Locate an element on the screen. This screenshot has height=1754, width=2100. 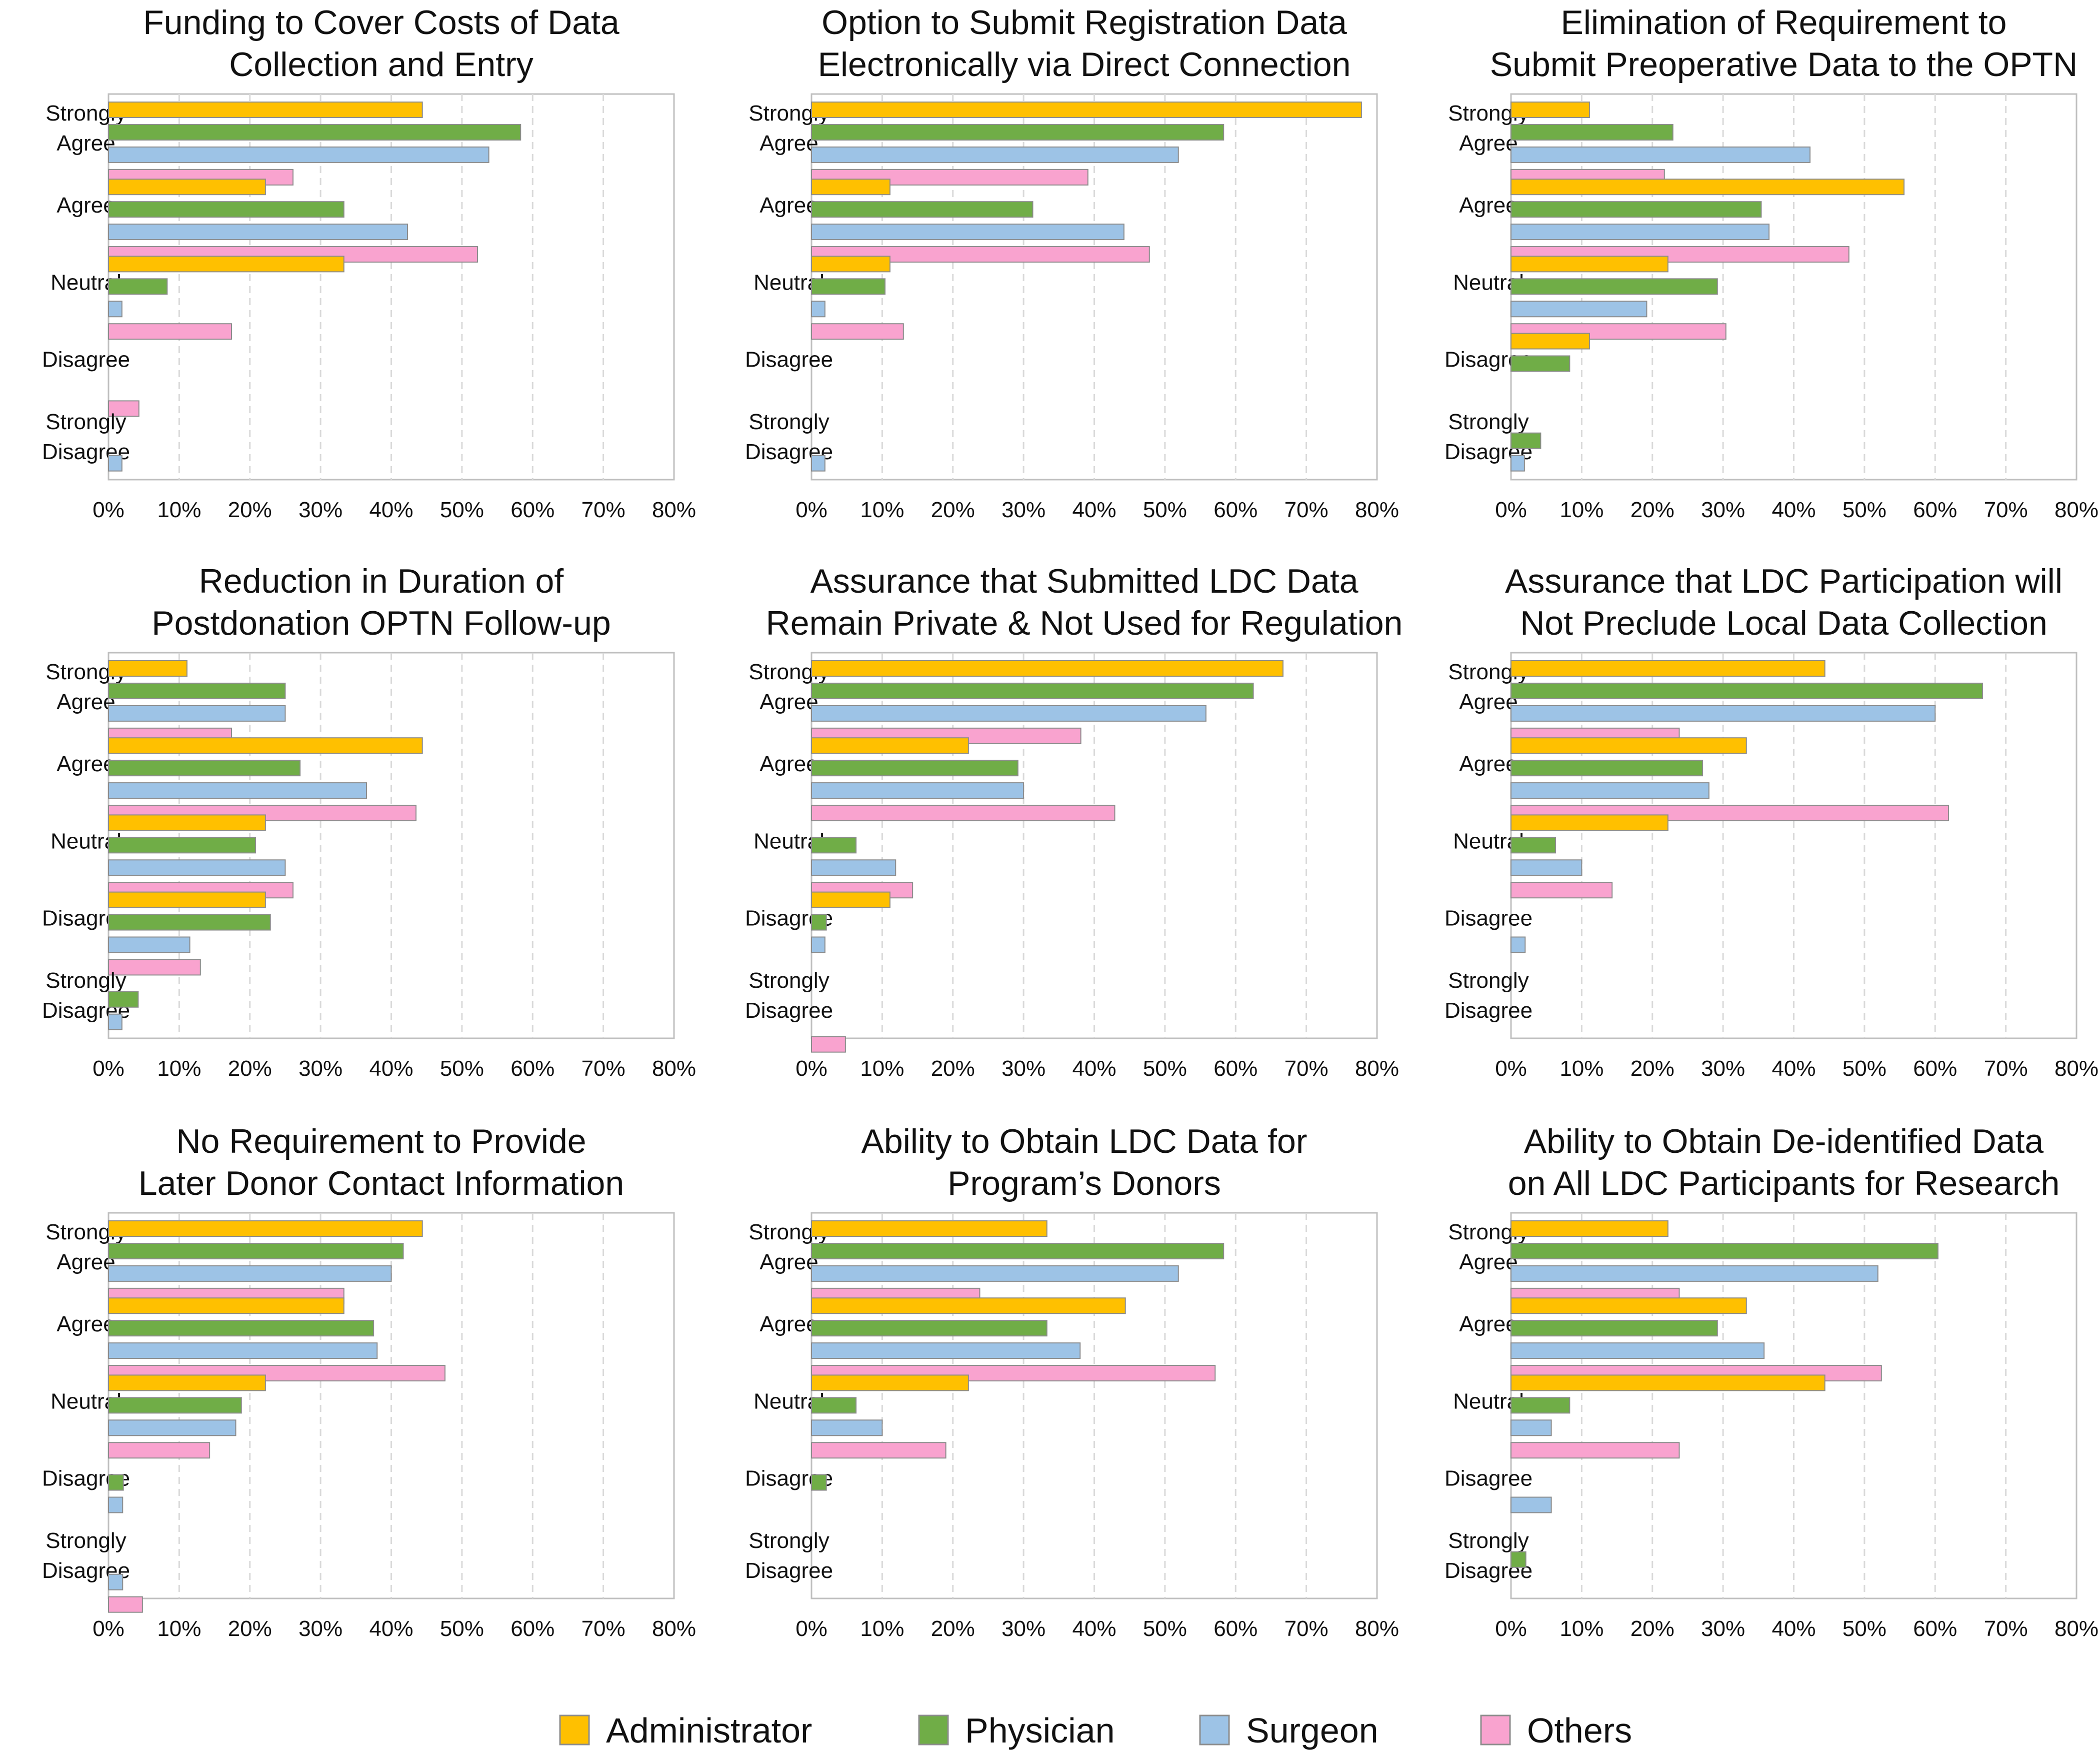
legend-label: Others is located at coordinates (1579, 1731).